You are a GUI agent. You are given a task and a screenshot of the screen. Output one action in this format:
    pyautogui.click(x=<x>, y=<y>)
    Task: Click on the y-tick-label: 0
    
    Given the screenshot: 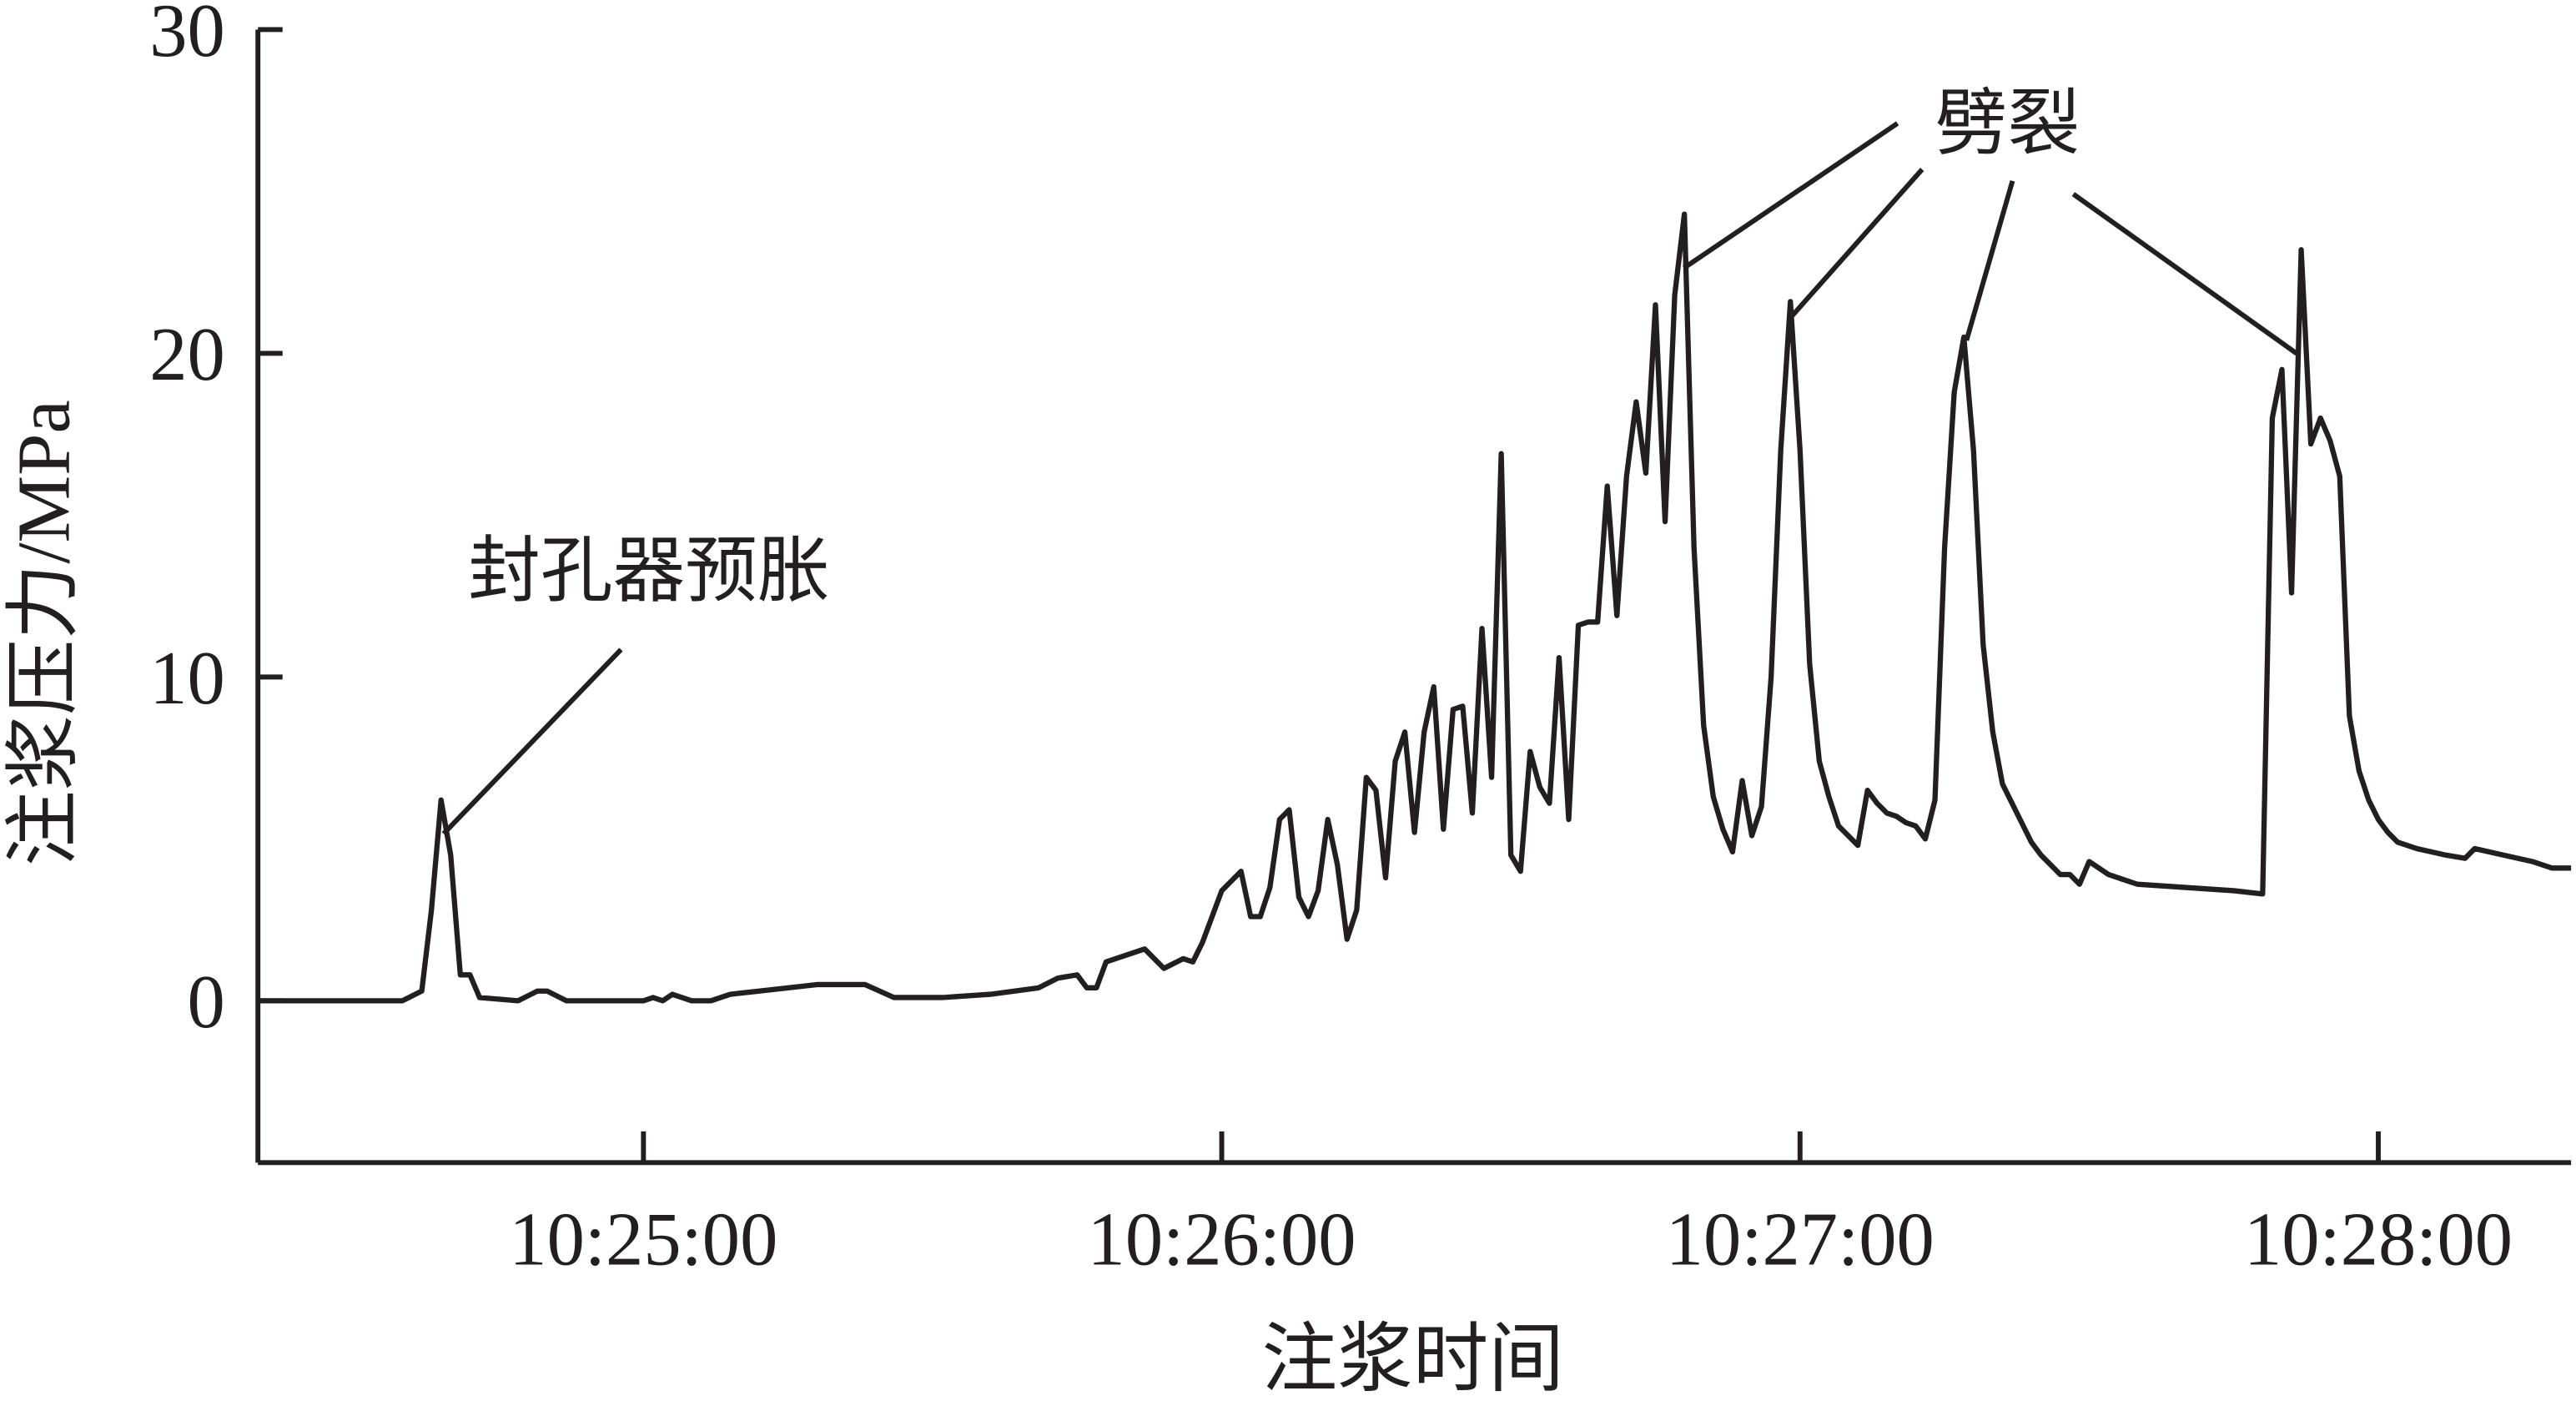 What is the action you would take?
    pyautogui.click(x=206, y=1002)
    